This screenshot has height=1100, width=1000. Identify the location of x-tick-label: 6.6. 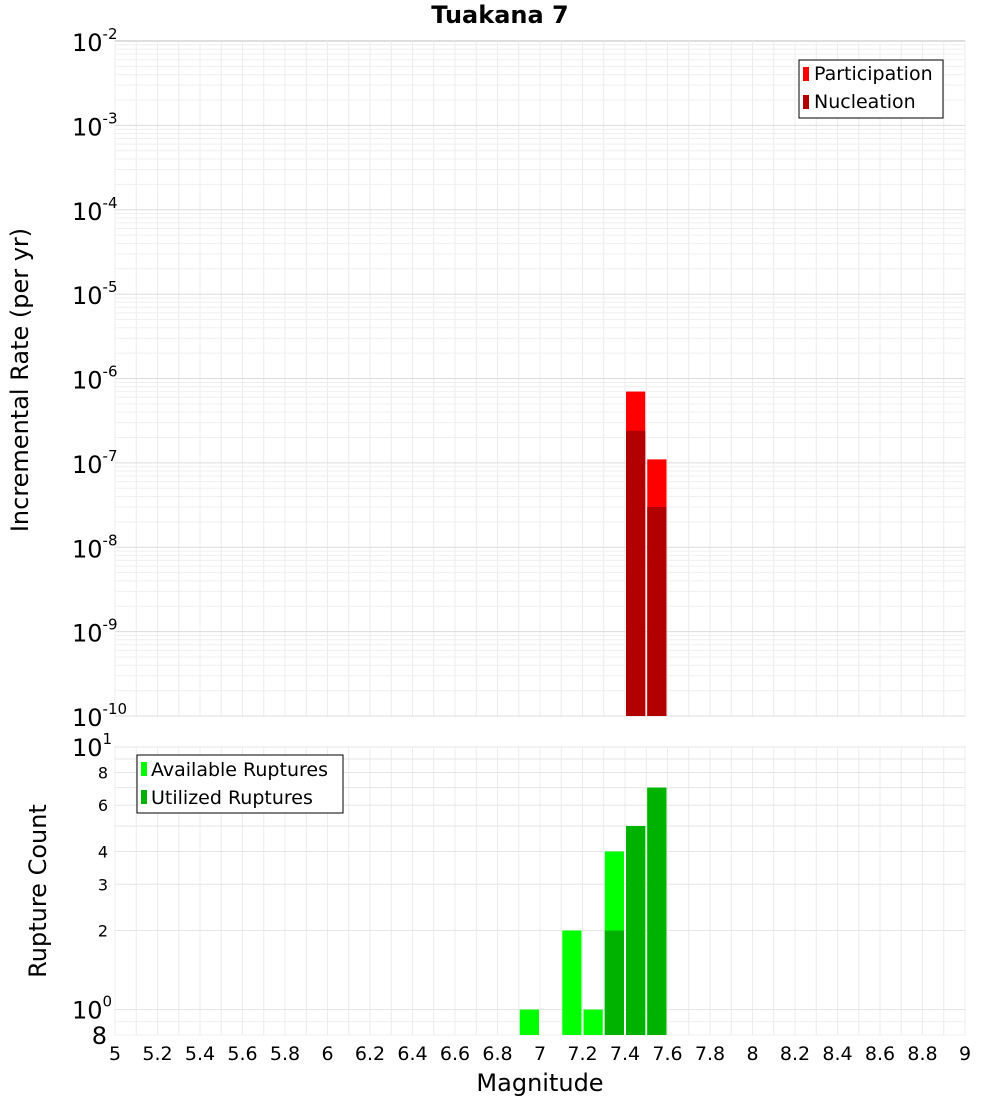
(455, 1054).